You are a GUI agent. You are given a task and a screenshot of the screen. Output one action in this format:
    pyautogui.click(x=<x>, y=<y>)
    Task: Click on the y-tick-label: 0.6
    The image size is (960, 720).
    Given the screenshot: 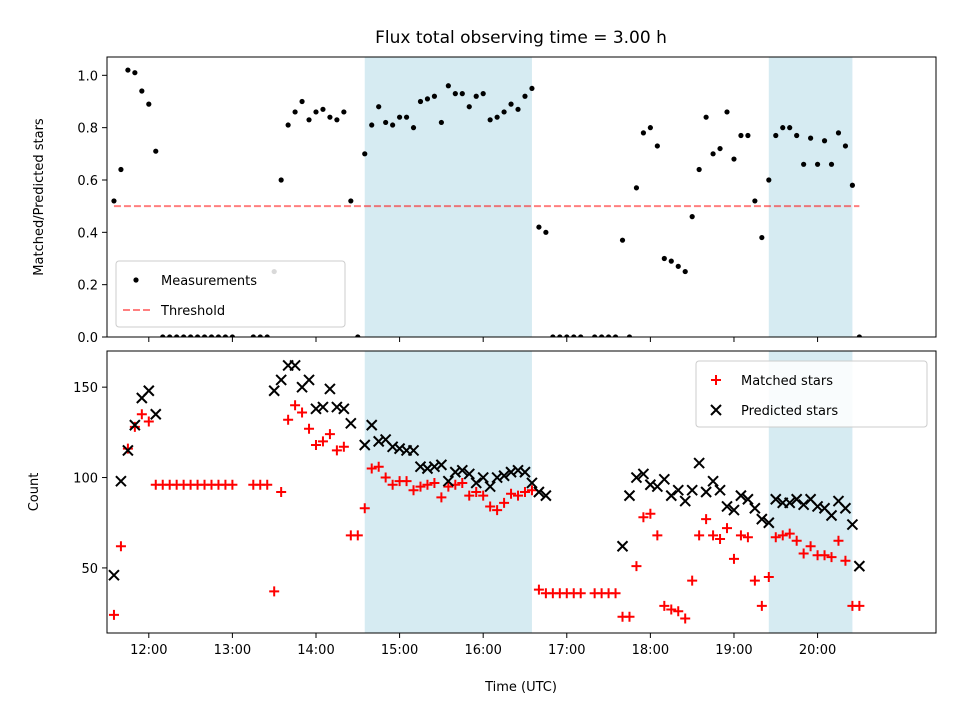 What is the action you would take?
    pyautogui.click(x=87, y=181)
    